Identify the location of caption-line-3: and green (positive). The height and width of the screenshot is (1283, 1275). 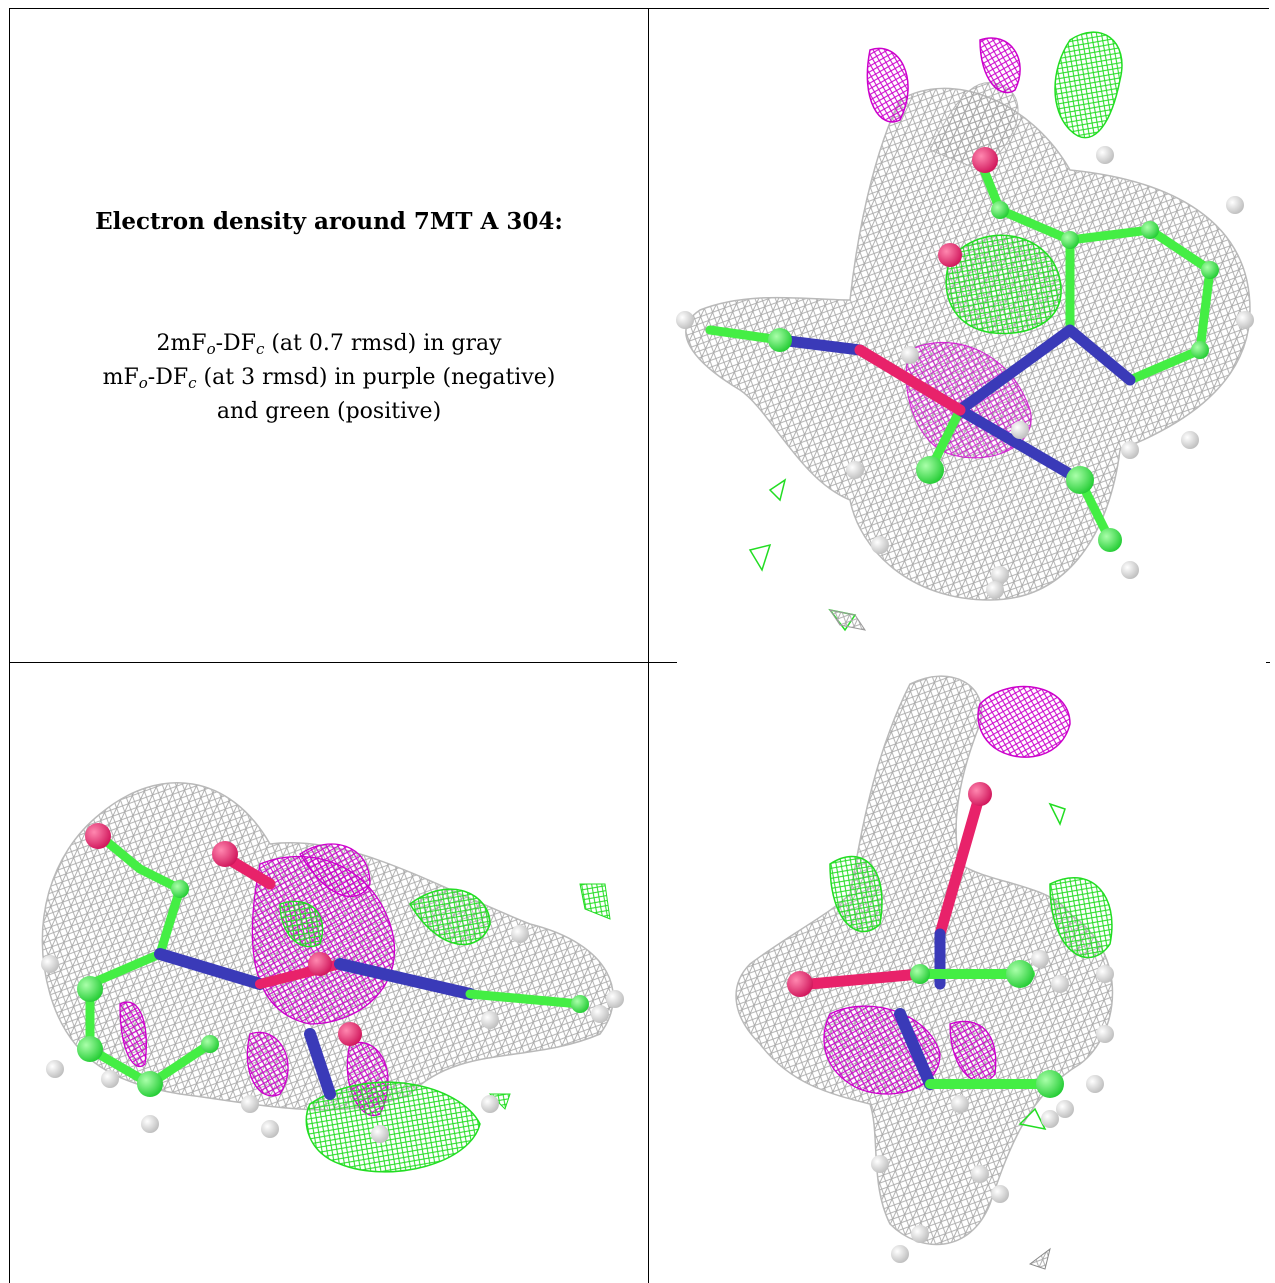
(329, 411).